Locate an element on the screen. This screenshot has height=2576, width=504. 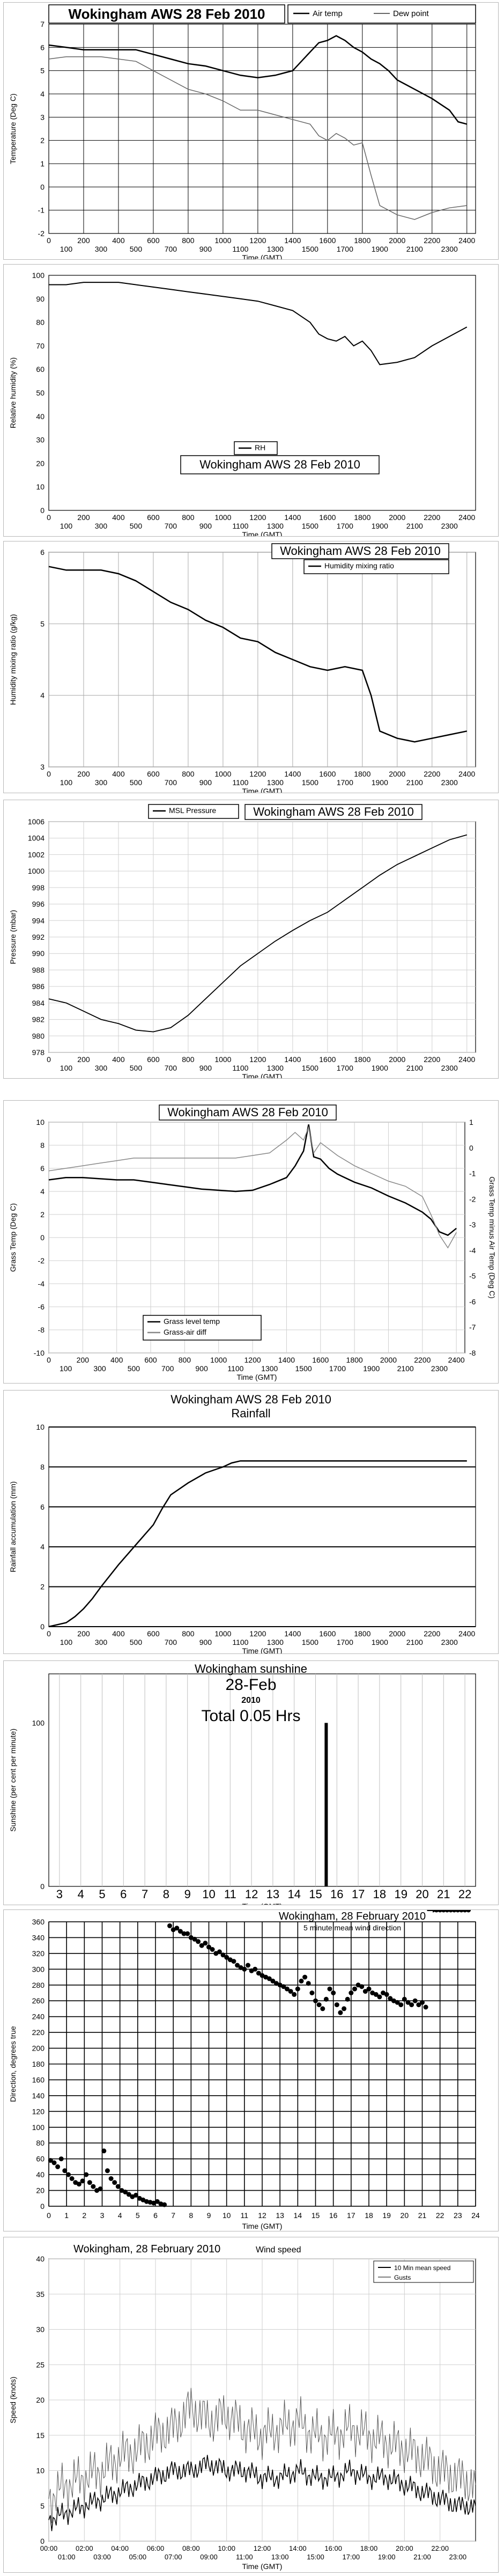
y2-tick-label: -6 is located at coordinates (472, 1301).